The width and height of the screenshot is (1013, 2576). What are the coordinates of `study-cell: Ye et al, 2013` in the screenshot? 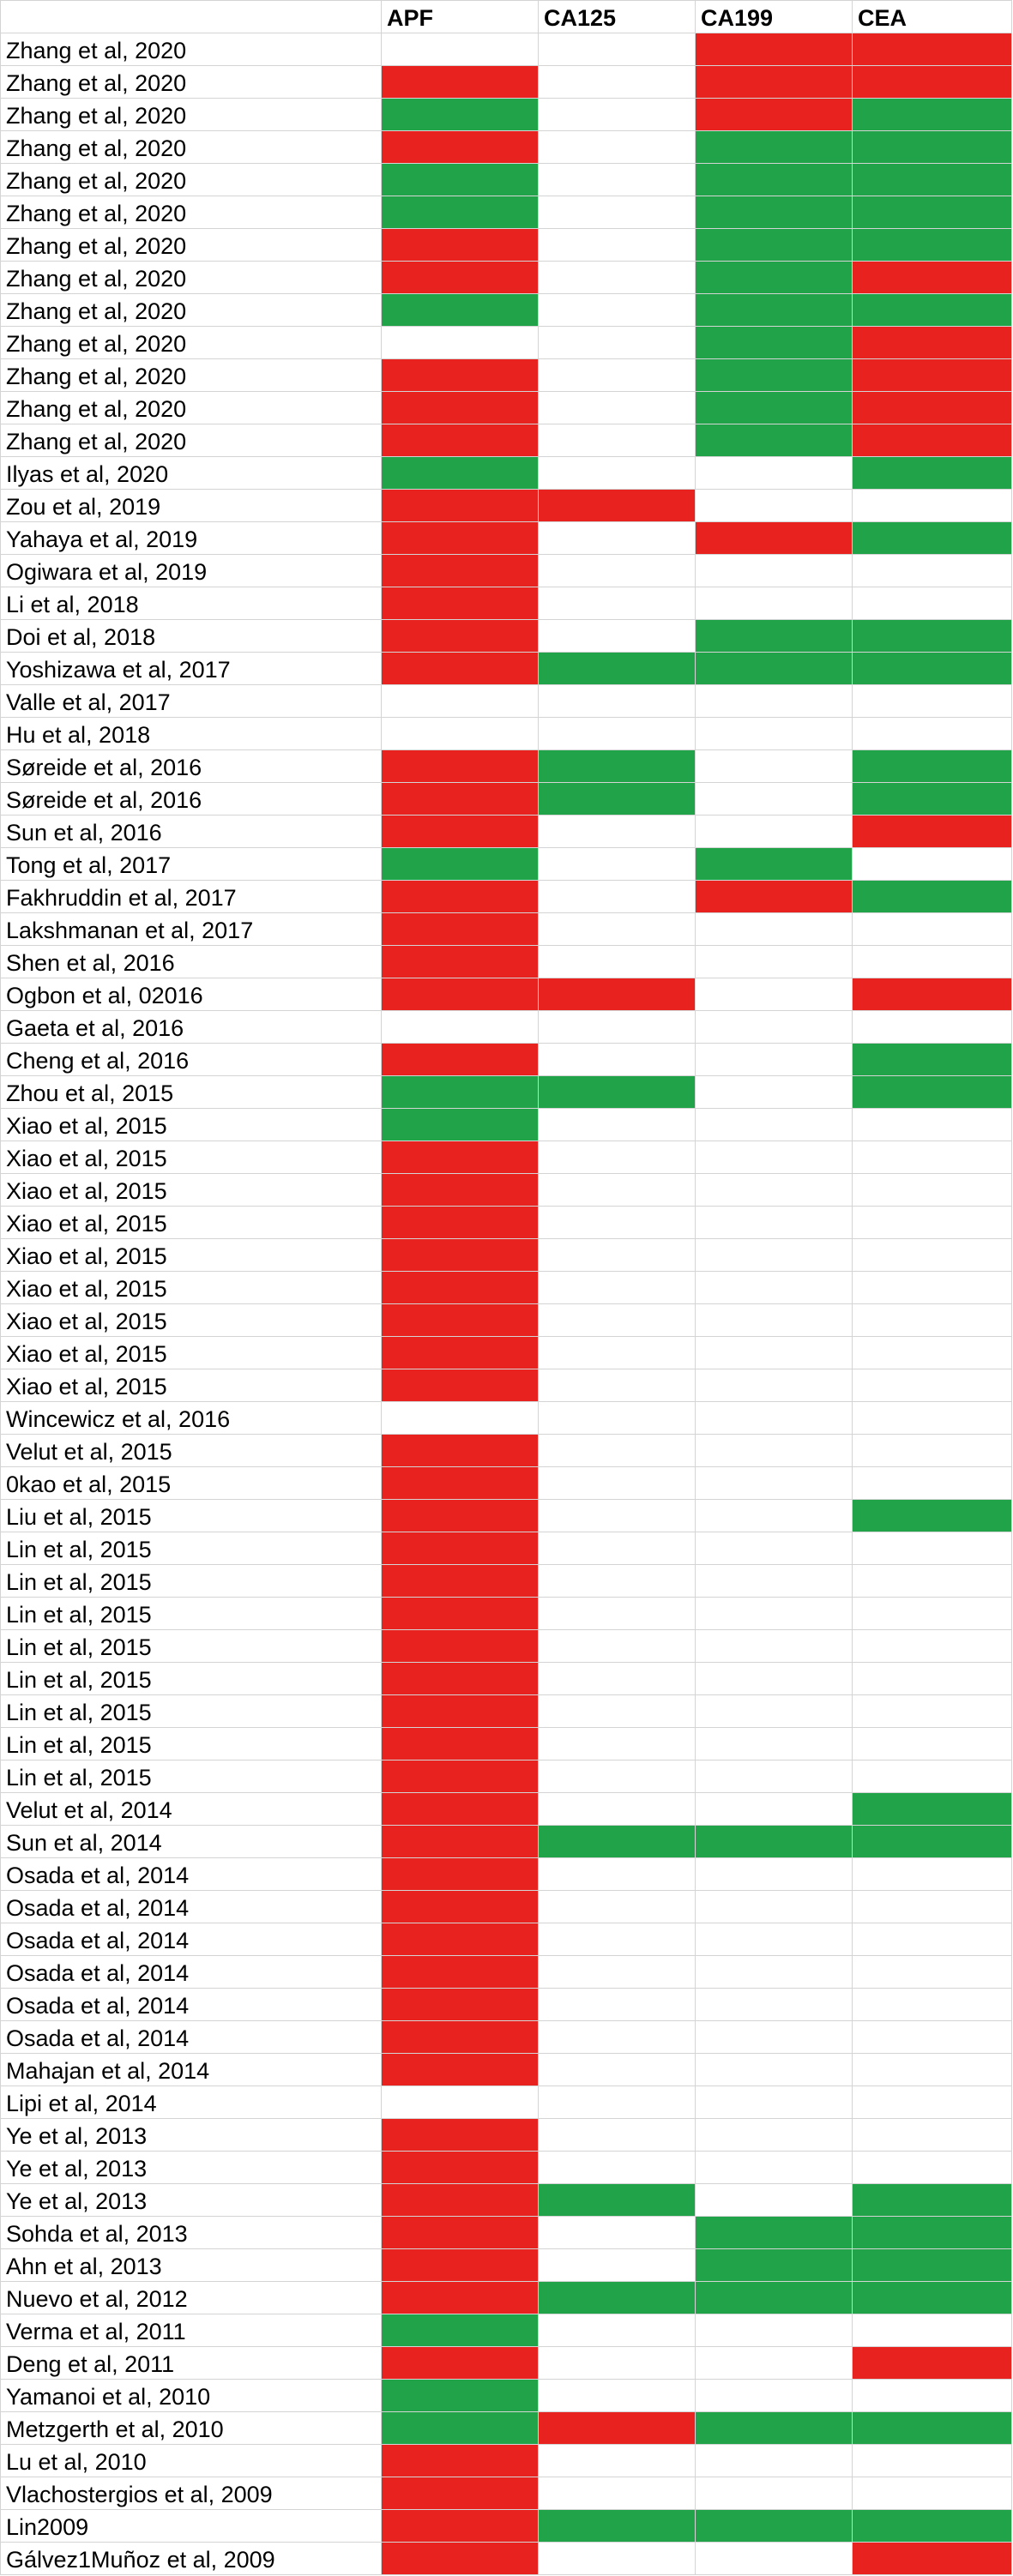 It's located at (191, 2135).